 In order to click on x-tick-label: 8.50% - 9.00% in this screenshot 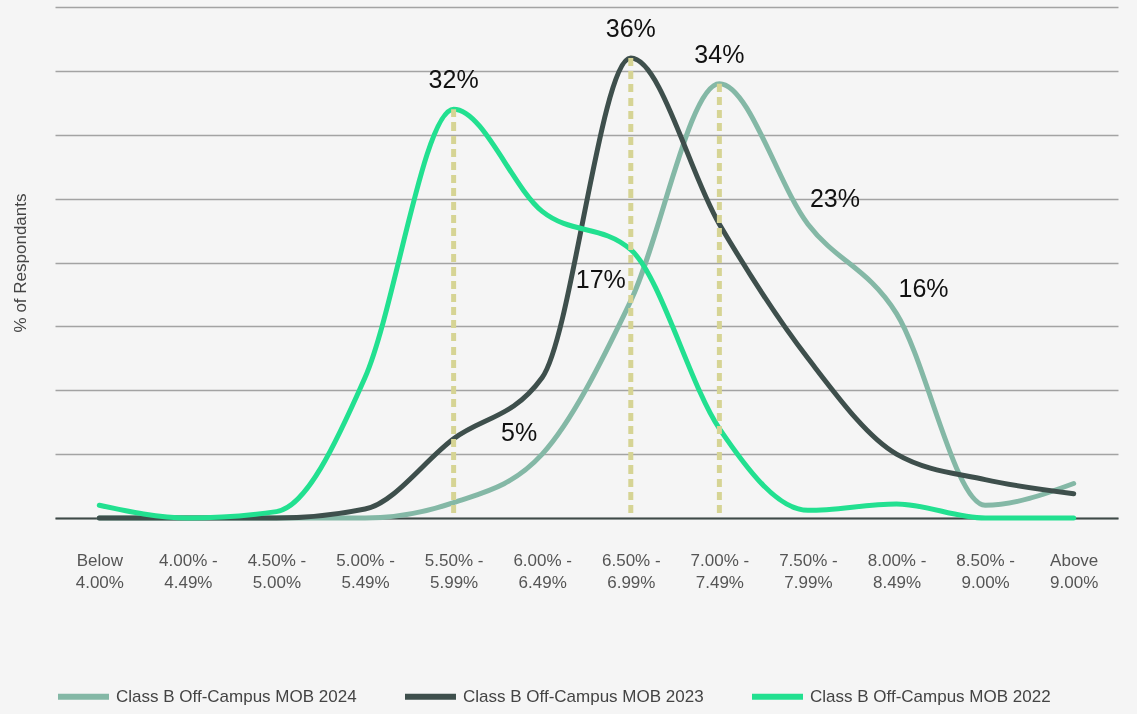, I will do `click(985, 571)`.